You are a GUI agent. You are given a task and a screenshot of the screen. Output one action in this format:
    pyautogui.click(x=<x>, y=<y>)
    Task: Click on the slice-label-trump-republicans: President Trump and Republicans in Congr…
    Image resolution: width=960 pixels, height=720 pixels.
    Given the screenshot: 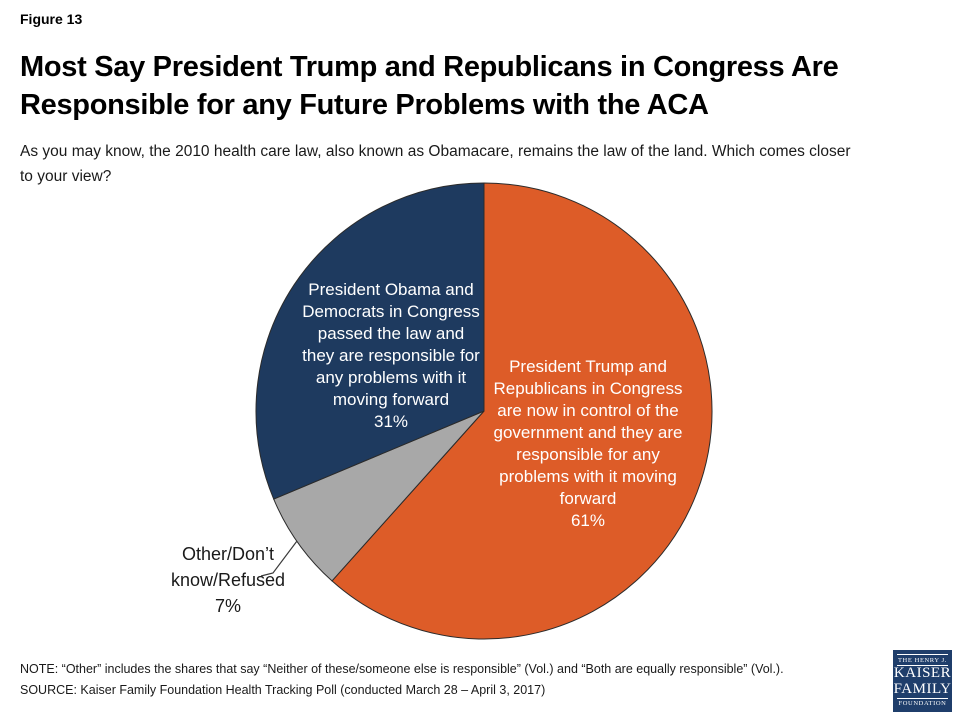 What is the action you would take?
    pyautogui.click(x=588, y=443)
    